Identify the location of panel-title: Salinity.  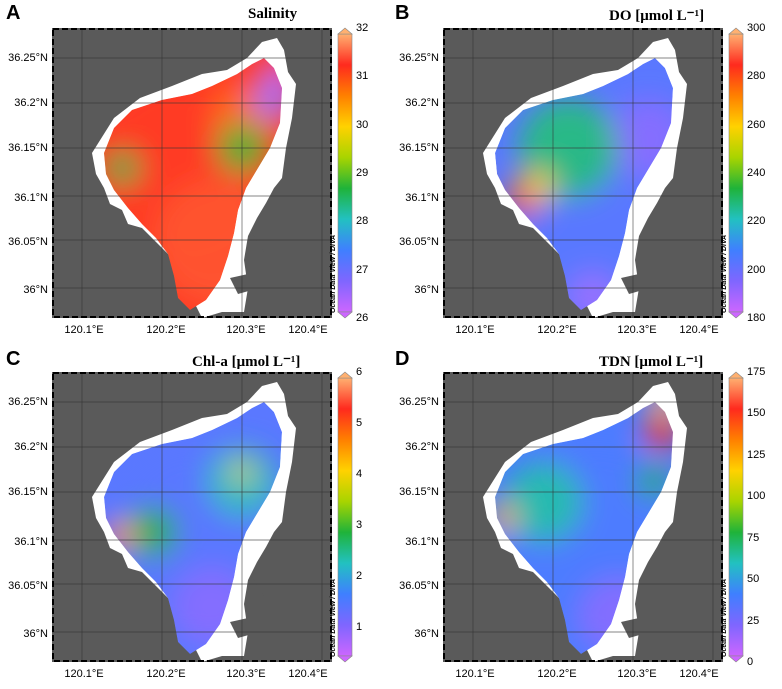
(273, 14).